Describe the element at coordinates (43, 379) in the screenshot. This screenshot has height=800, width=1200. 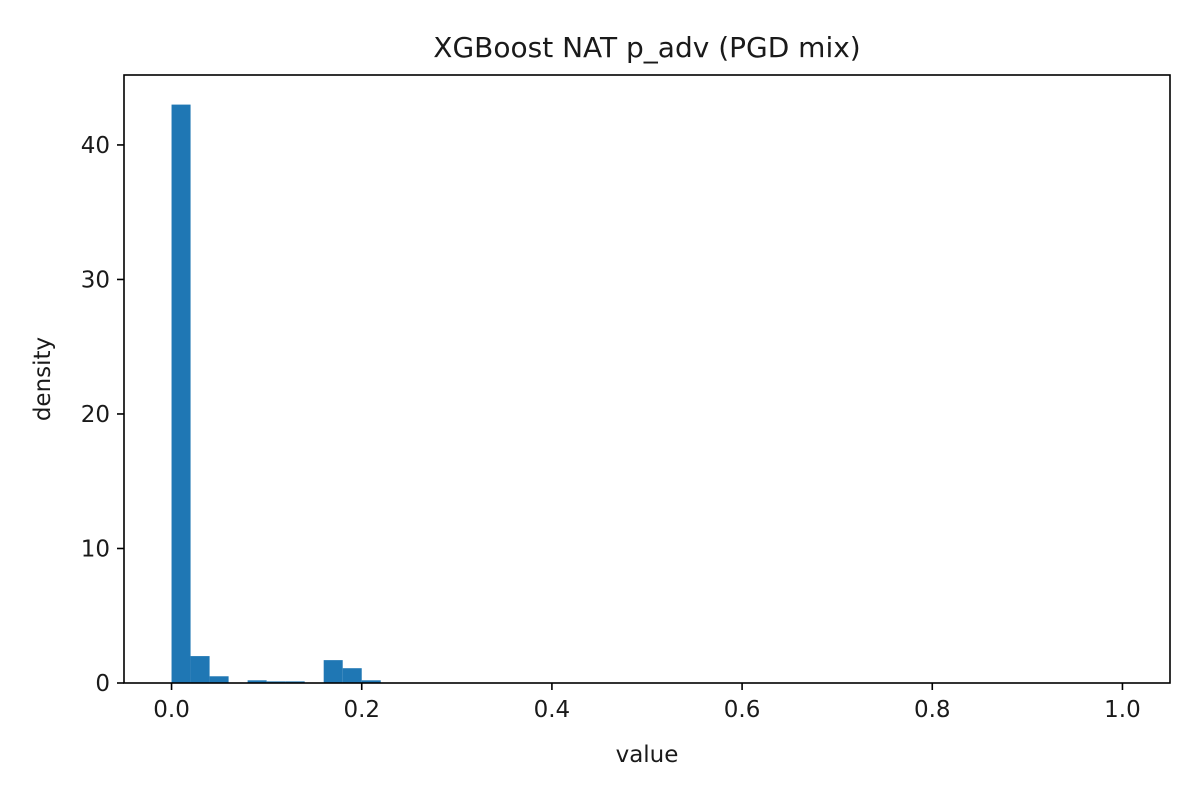
I see `y-axis-label: density` at that location.